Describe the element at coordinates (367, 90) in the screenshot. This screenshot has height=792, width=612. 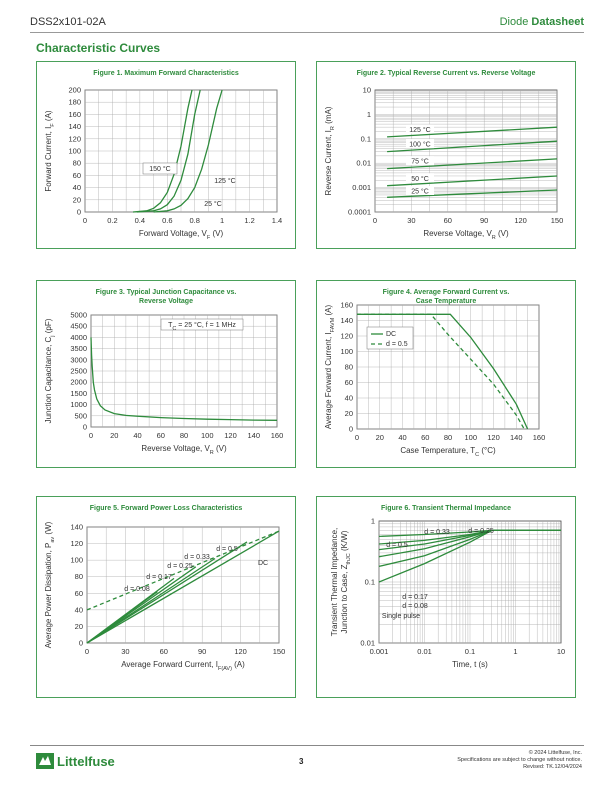
I see `y-tick-label: 10` at that location.